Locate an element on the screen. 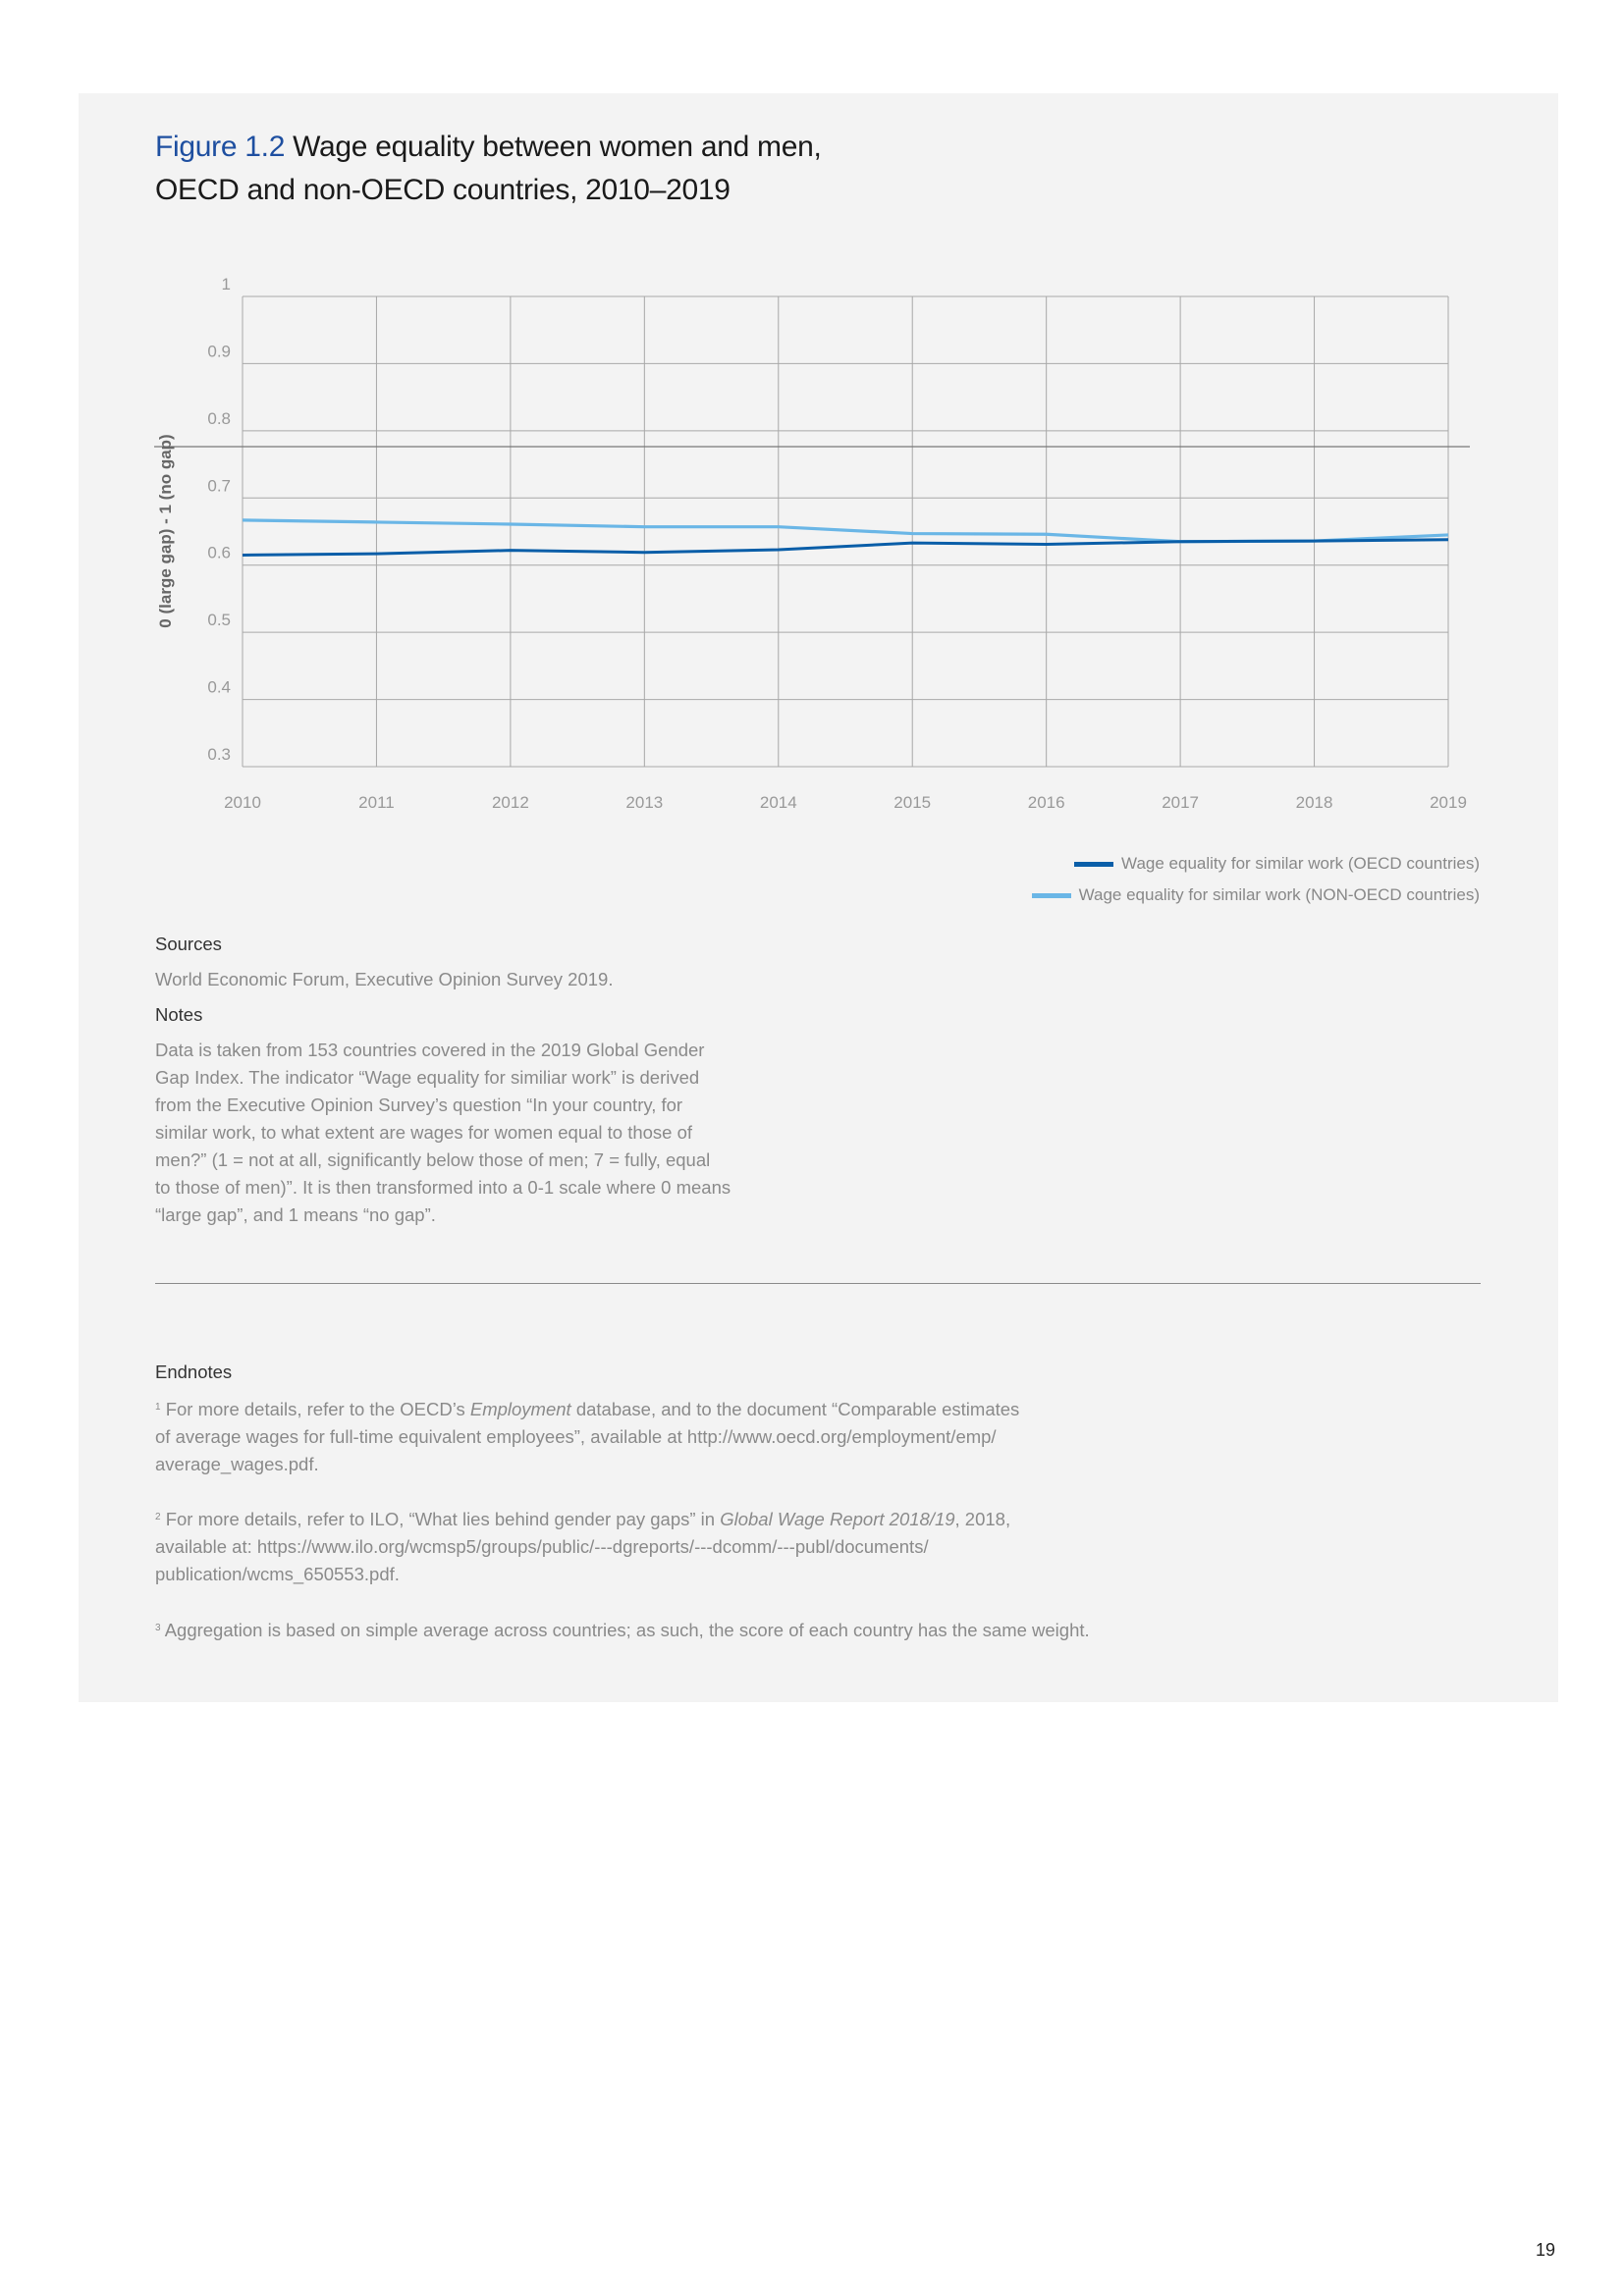  legend-swatch-non-oecd is located at coordinates (1051, 896).